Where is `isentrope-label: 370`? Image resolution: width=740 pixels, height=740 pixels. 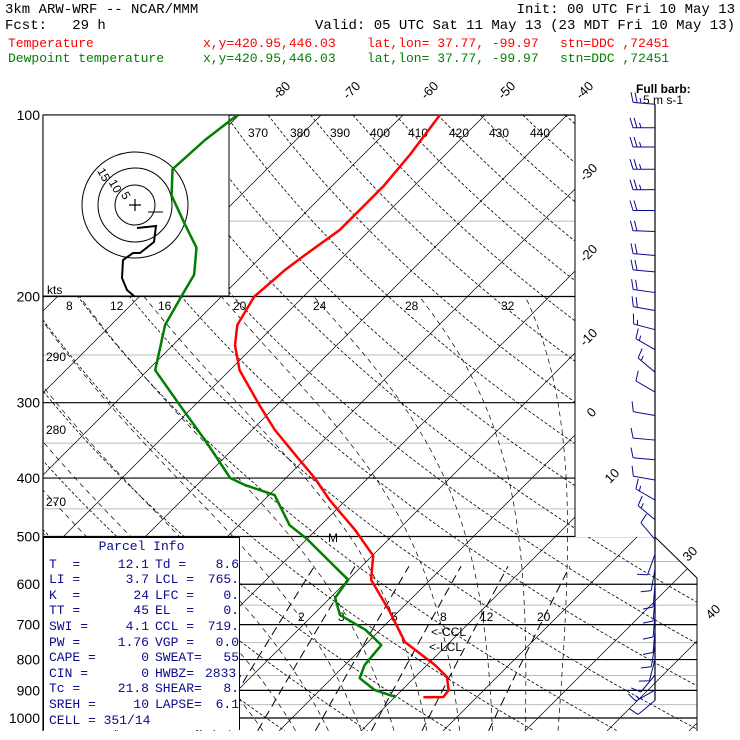 isentrope-label: 370 is located at coordinates (258, 133).